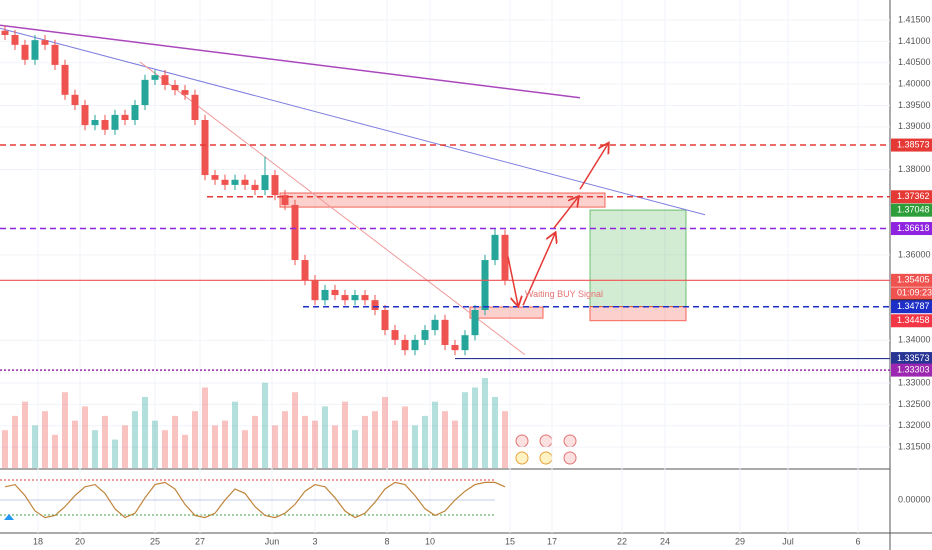 Image resolution: width=932 pixels, height=550 pixels. Describe the element at coordinates (914, 62) in the screenshot. I see `y-tick-label: 1.40500` at that location.